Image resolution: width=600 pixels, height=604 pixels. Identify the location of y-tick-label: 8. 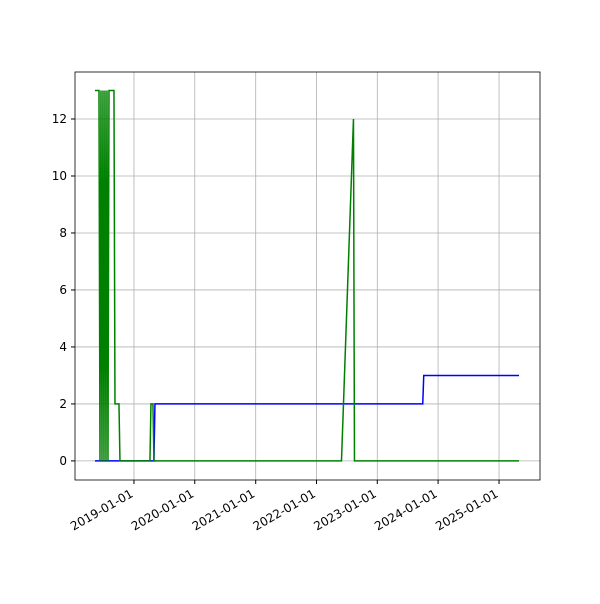
(63, 233).